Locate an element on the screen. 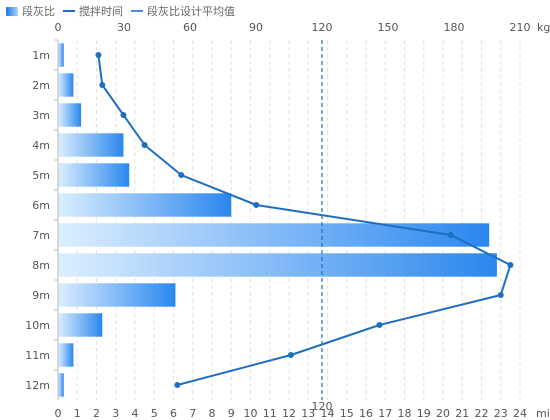  bar-3m is located at coordinates (70, 115).